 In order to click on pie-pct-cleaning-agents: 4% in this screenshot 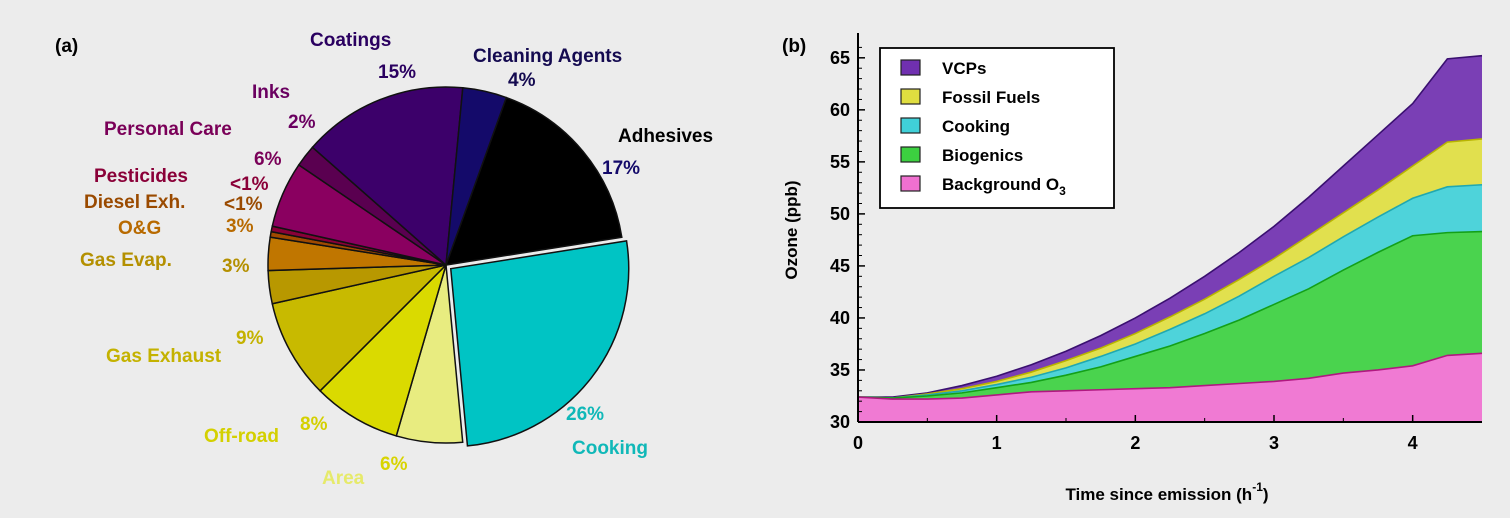, I will do `click(522, 80)`.